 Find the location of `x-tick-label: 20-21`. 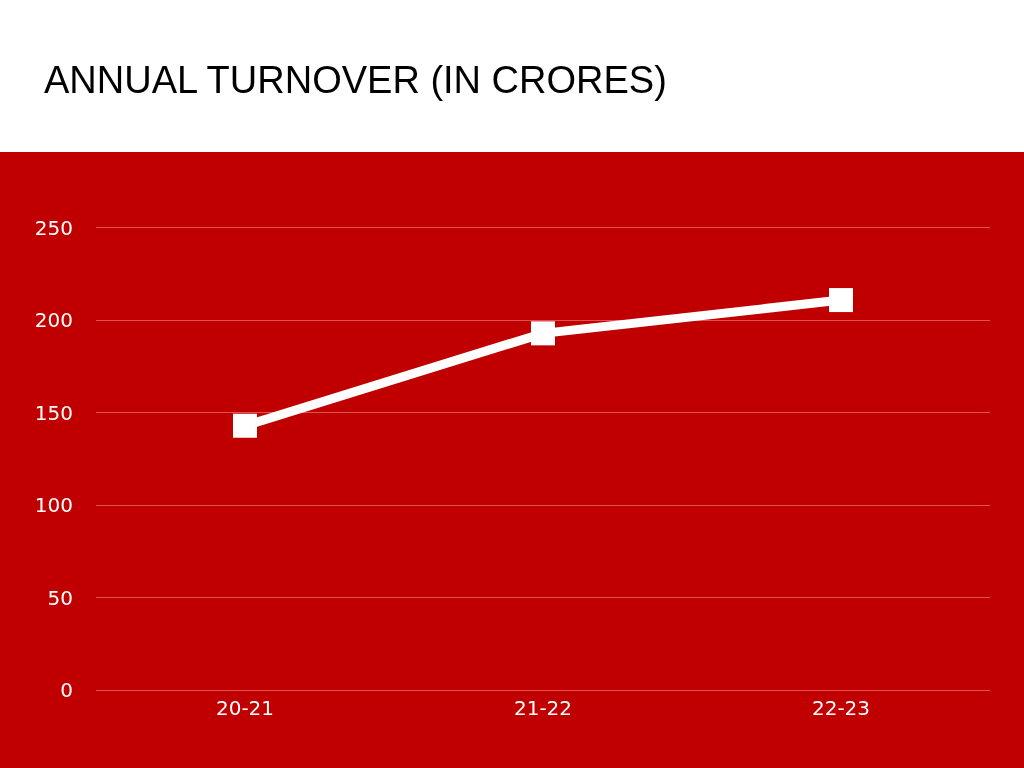

x-tick-label: 20-21 is located at coordinates (245, 708).